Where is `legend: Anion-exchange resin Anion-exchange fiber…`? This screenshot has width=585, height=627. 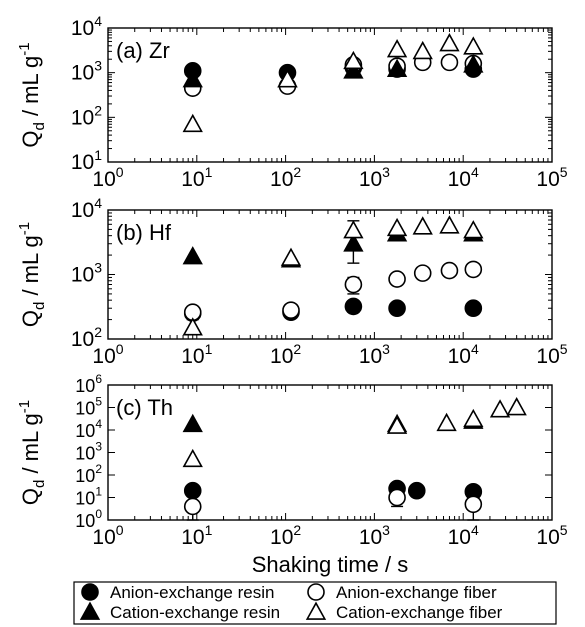 legend: Anion-exchange resin Anion-exchange fiber… is located at coordinates (315, 603).